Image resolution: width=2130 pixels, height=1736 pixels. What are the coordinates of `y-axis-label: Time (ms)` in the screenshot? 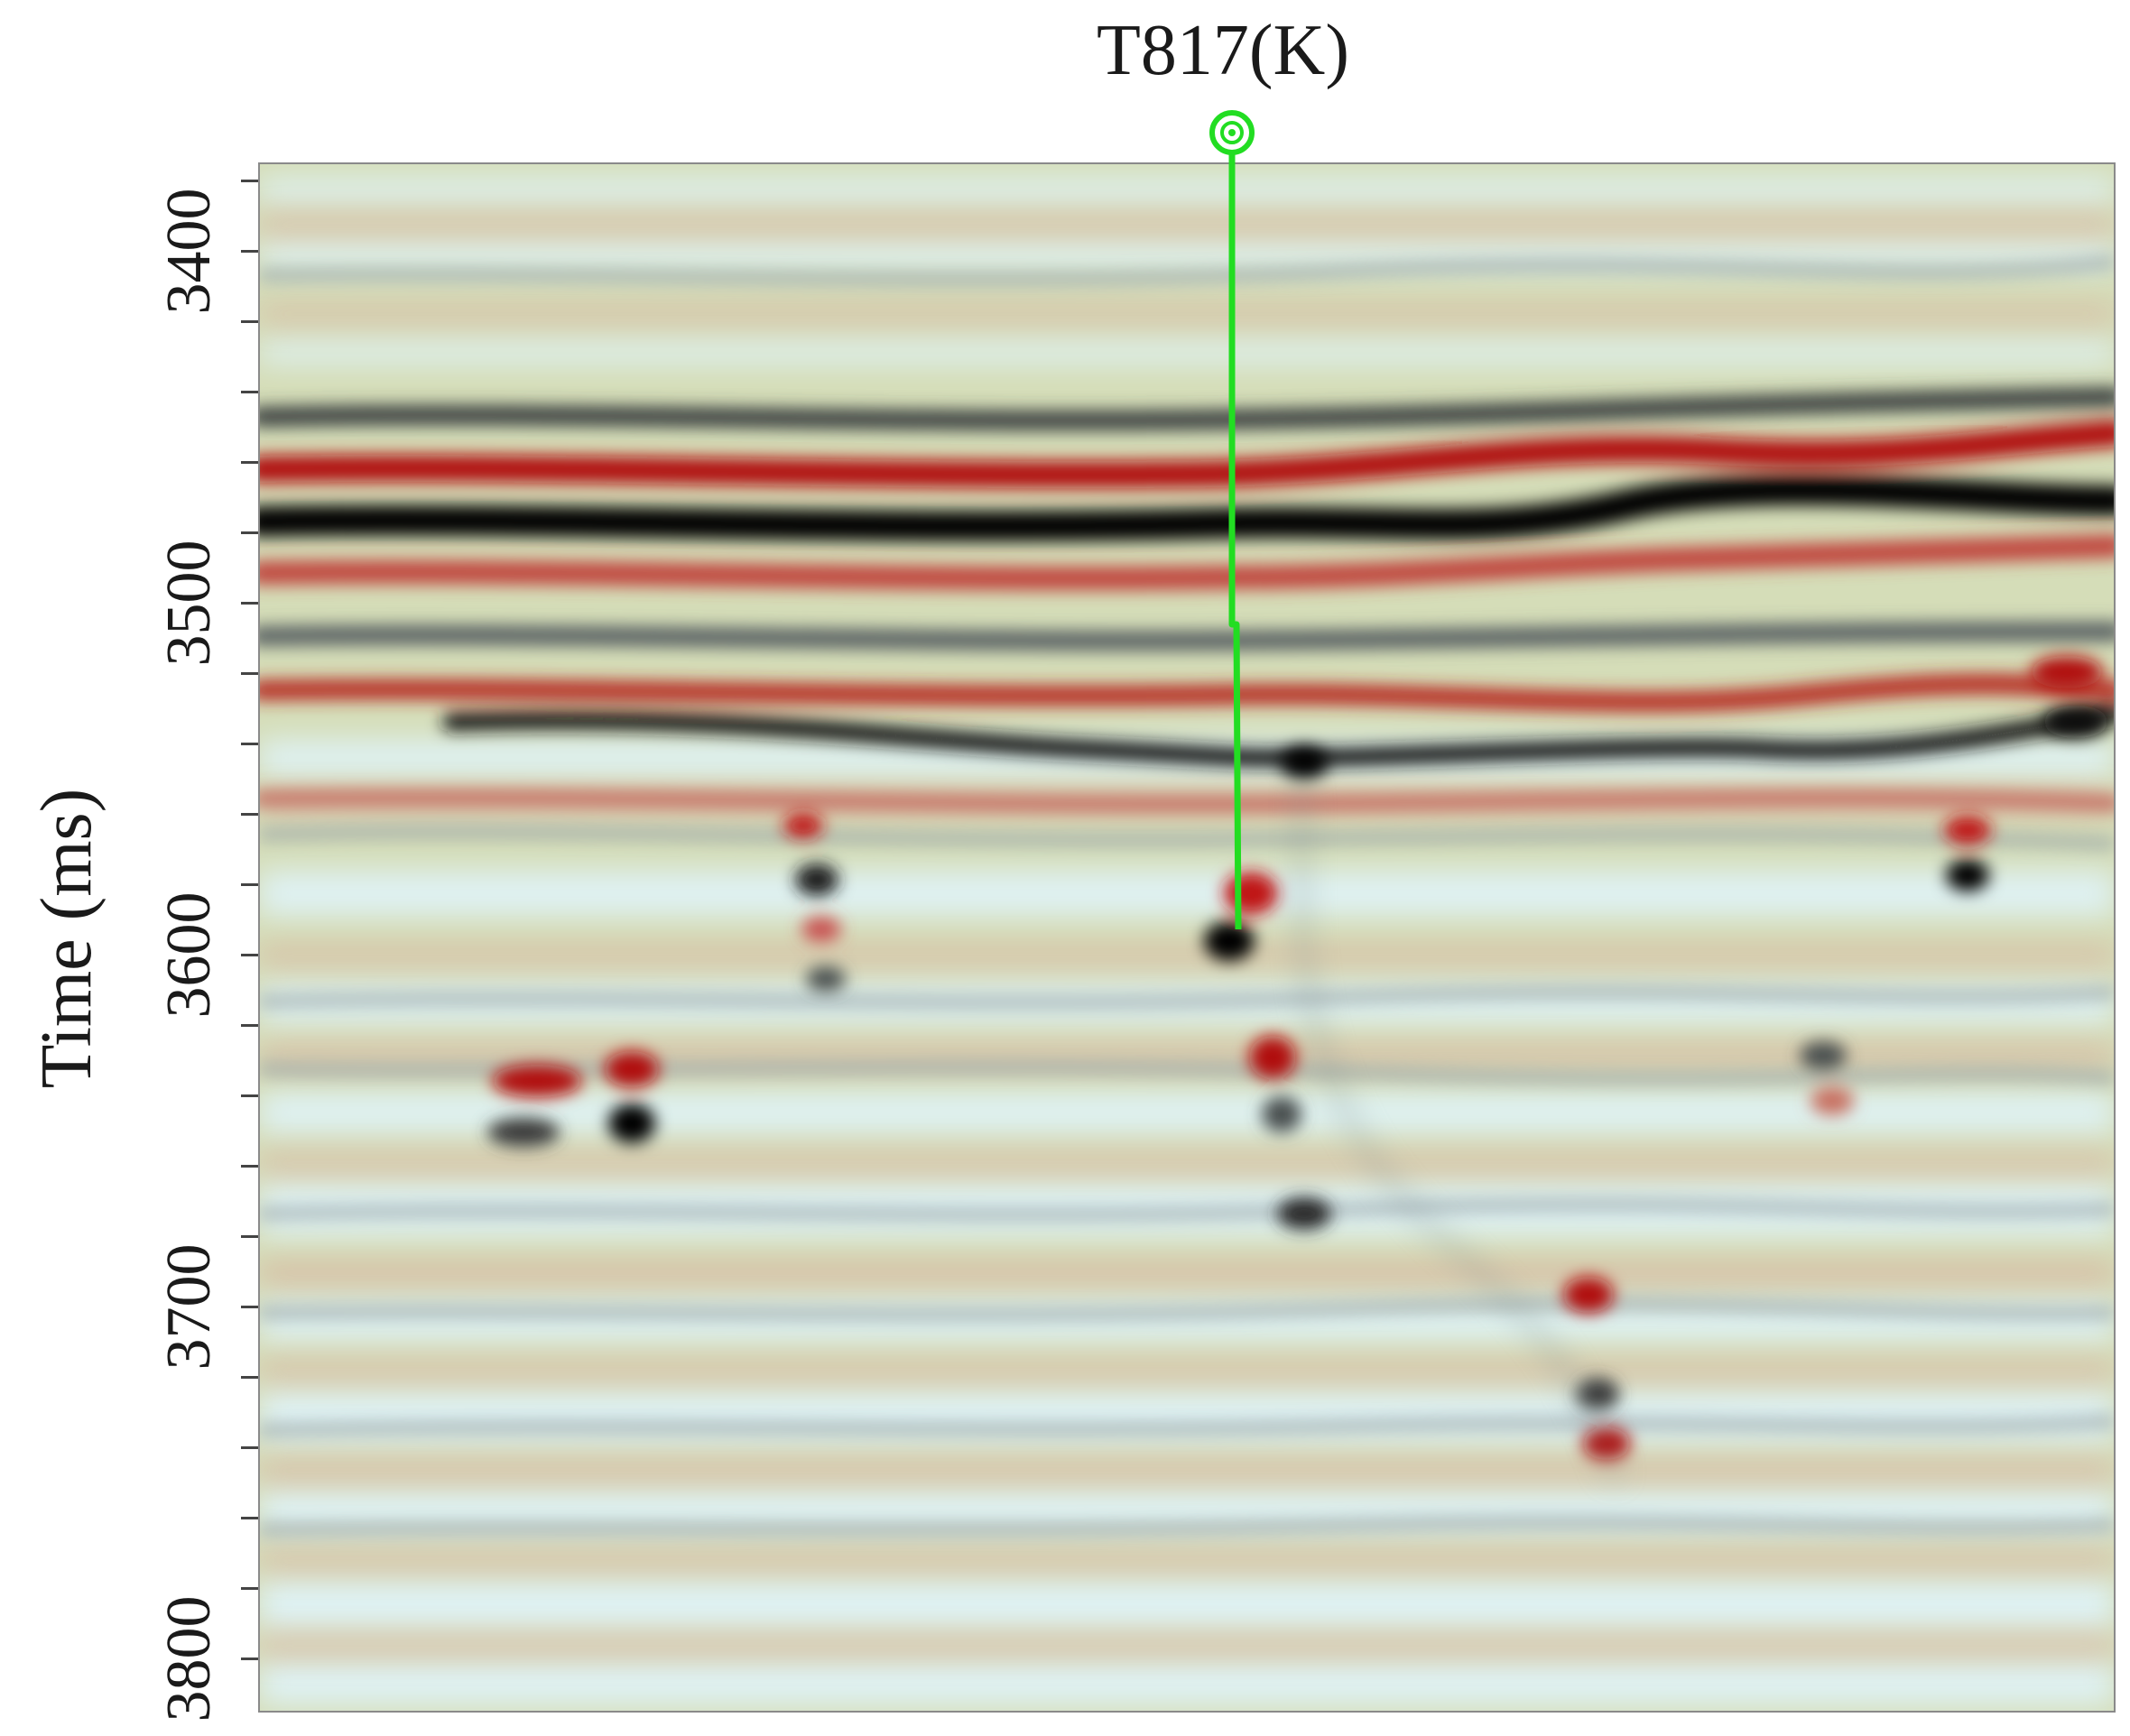 It's located at (67, 939).